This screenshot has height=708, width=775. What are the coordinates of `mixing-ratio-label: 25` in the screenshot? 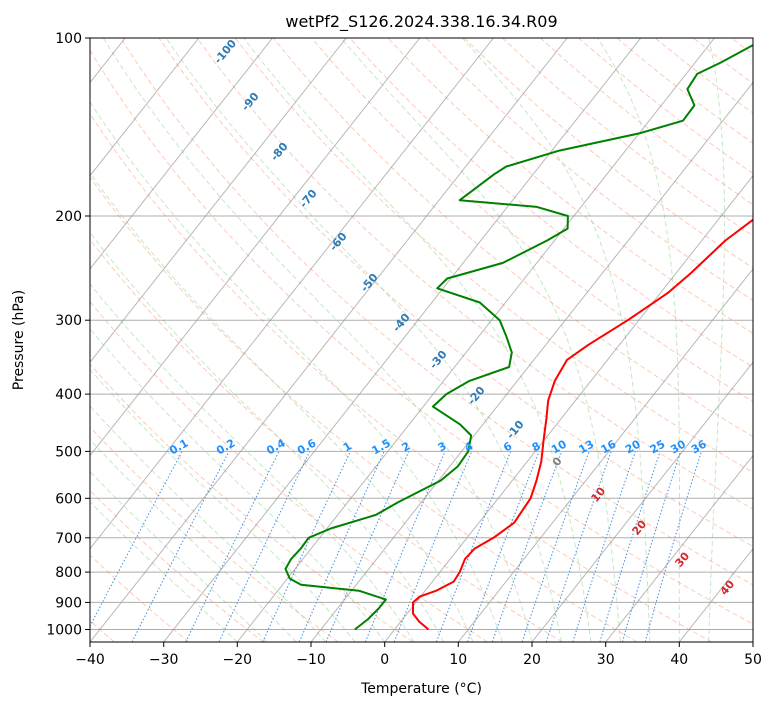 It's located at (658, 447).